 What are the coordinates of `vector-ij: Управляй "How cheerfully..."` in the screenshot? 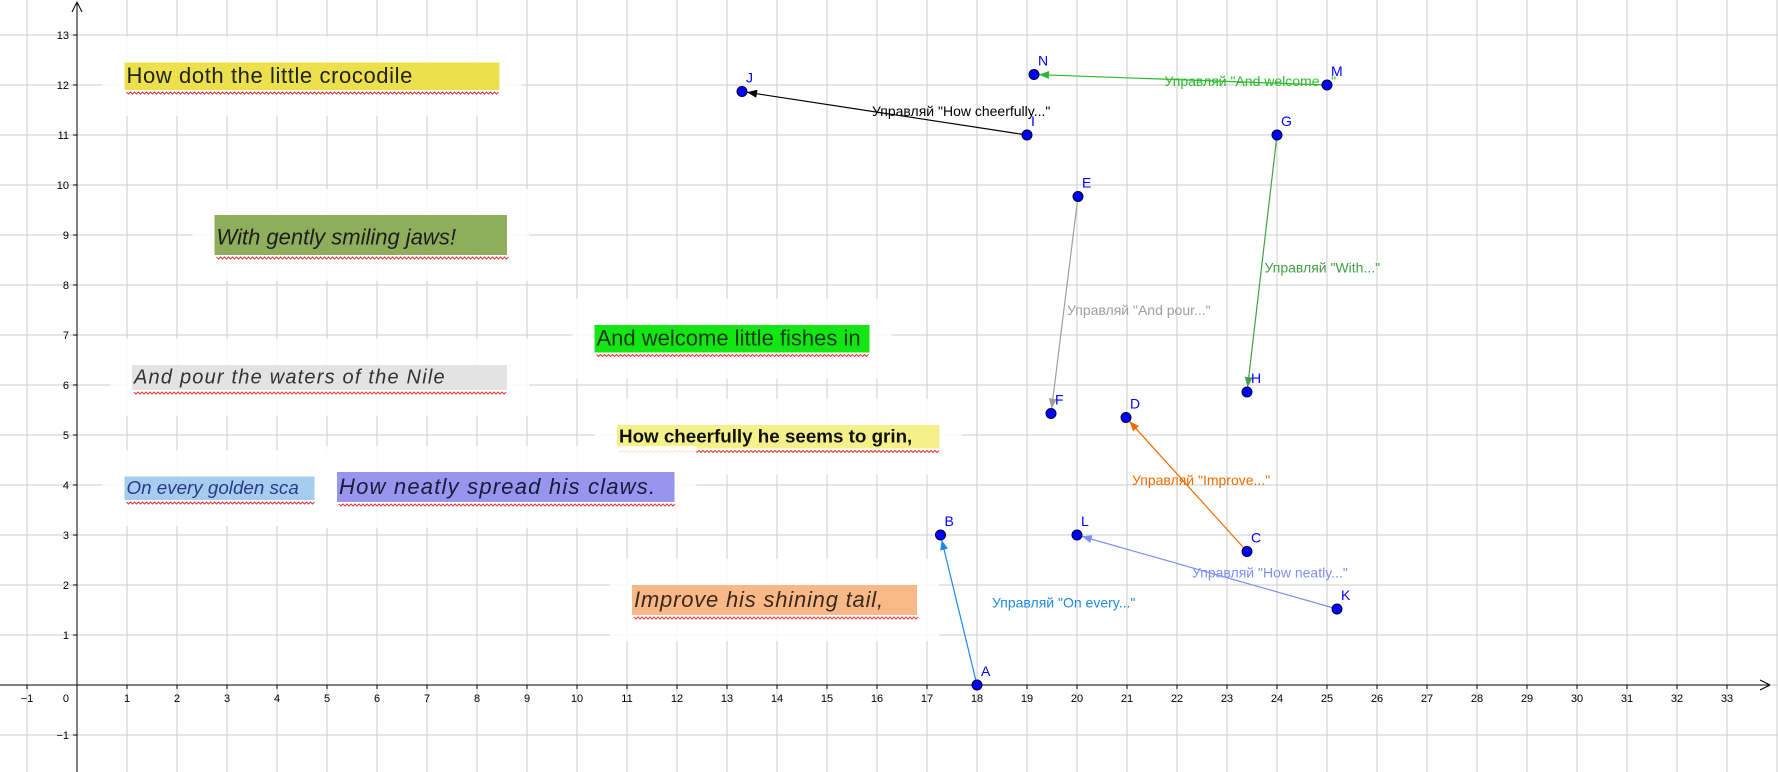 It's located at (898, 112).